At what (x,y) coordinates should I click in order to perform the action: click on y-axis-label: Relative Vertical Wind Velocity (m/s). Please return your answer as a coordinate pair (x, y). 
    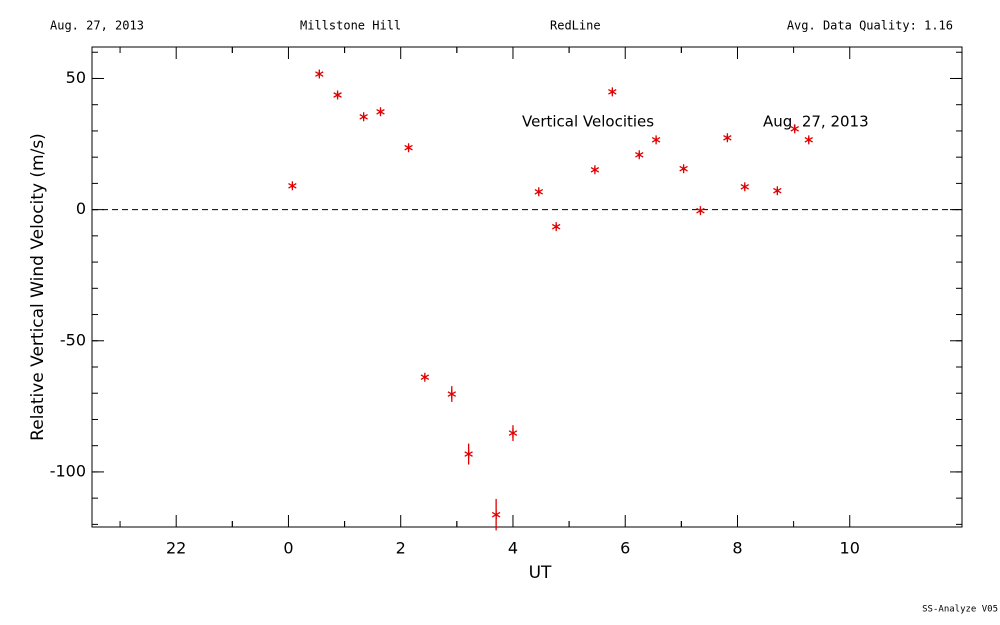
    Looking at the image, I should click on (38, 287).